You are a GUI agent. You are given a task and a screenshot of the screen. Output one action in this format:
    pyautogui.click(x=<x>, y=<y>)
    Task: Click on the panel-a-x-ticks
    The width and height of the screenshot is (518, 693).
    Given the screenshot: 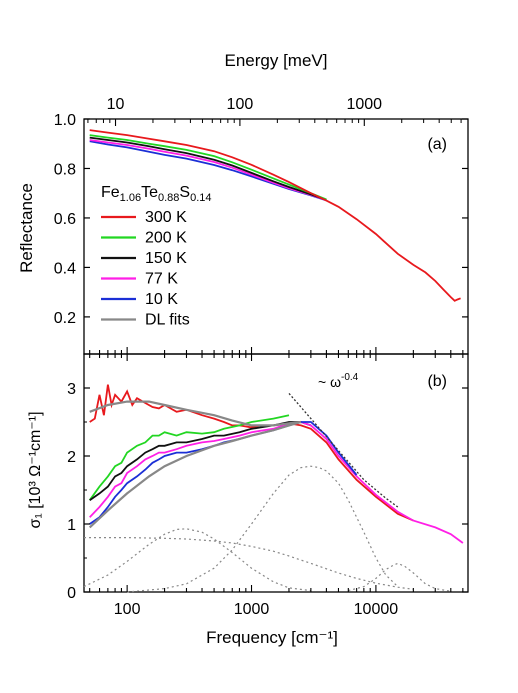 What is the action you would take?
    pyautogui.click(x=276, y=350)
    